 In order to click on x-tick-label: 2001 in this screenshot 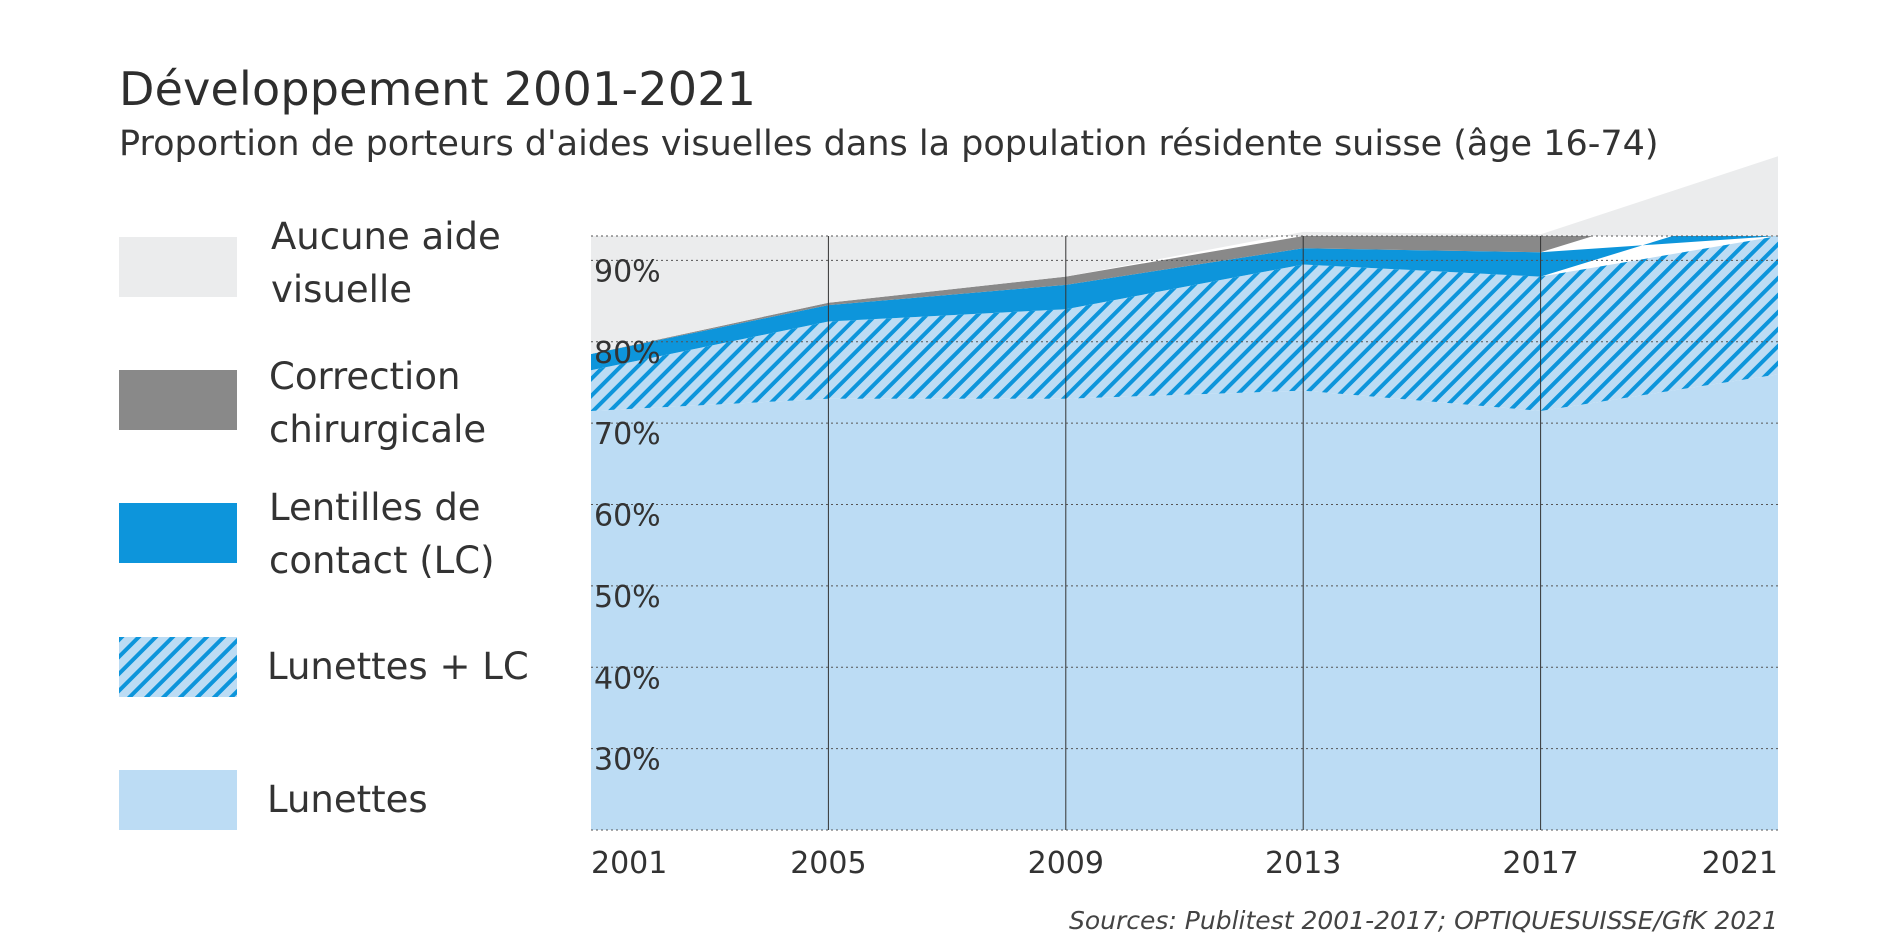, I will do `click(629, 863)`.